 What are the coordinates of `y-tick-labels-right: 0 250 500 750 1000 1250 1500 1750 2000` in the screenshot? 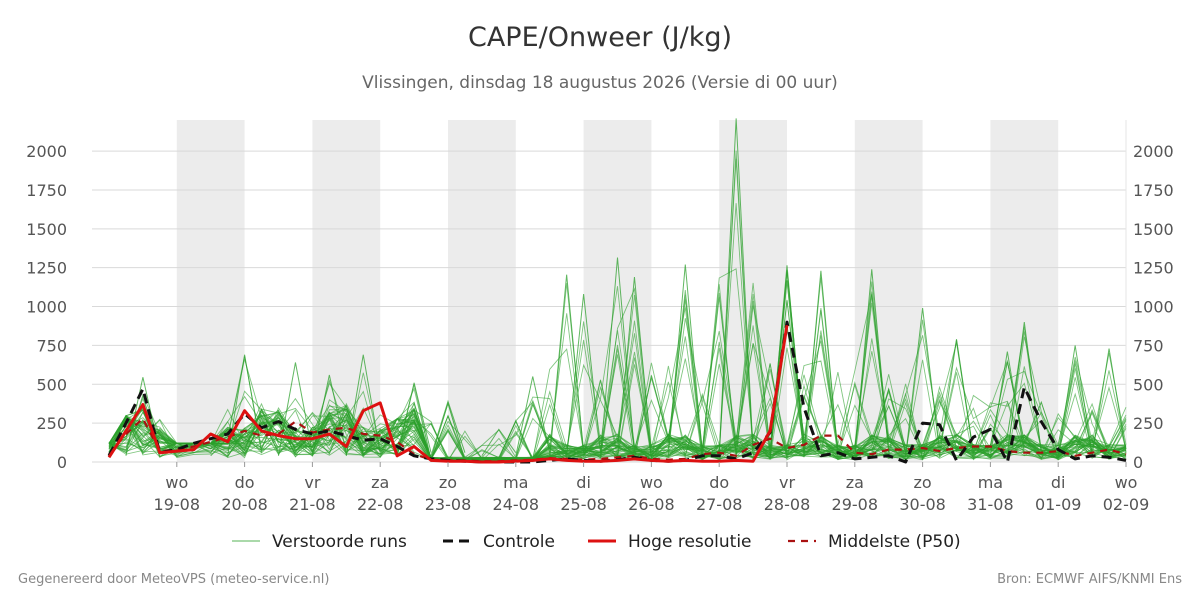 It's located at (1153, 307).